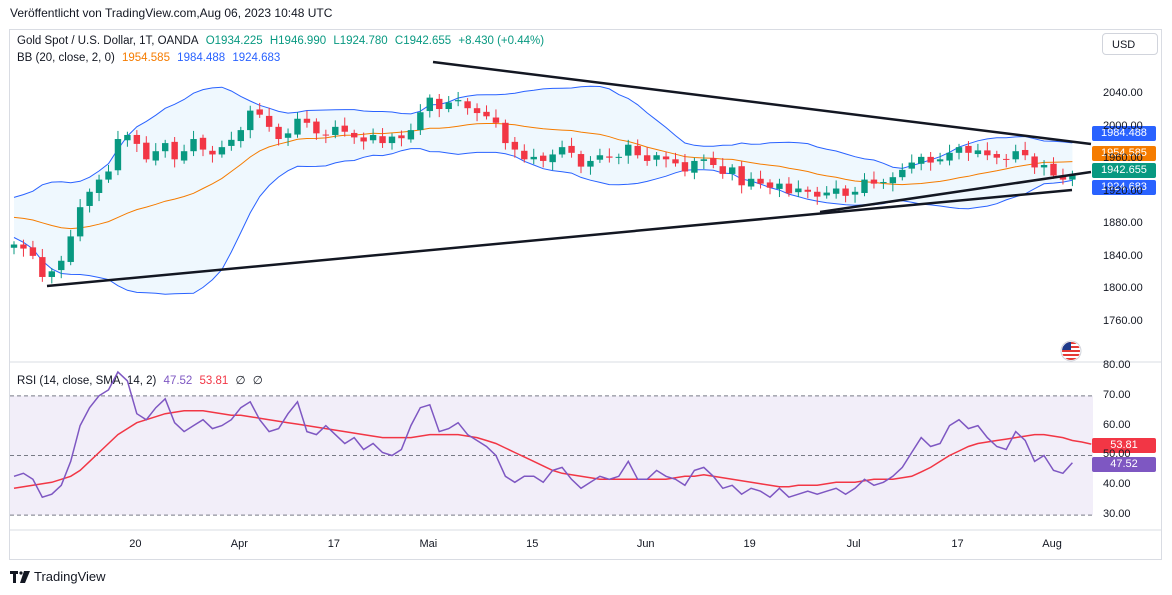  Describe the element at coordinates (214, 381) in the screenshot. I see `rsi-sma-value: 53.81` at that location.